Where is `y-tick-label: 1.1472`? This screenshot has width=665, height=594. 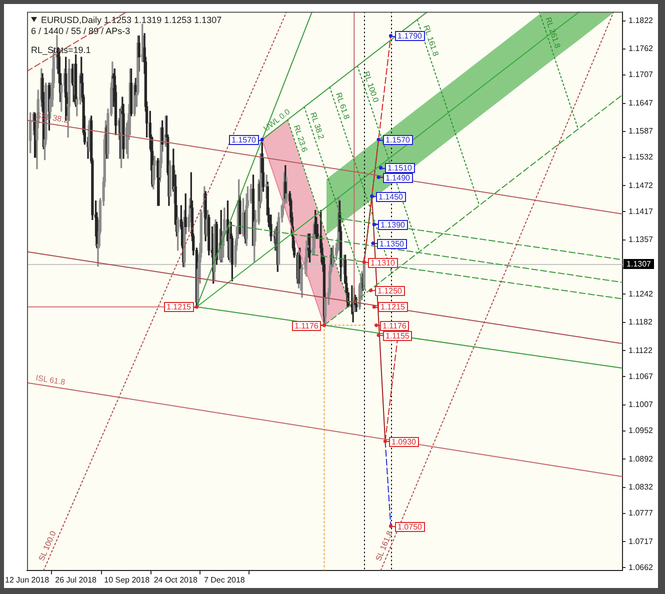
y-tick-label: 1.1472 is located at coordinates (641, 185).